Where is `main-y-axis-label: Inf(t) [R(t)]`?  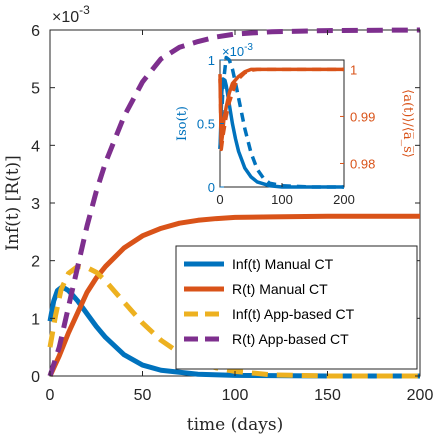 main-y-axis-label: Inf(t) [R(t)] is located at coordinates (13, 203).